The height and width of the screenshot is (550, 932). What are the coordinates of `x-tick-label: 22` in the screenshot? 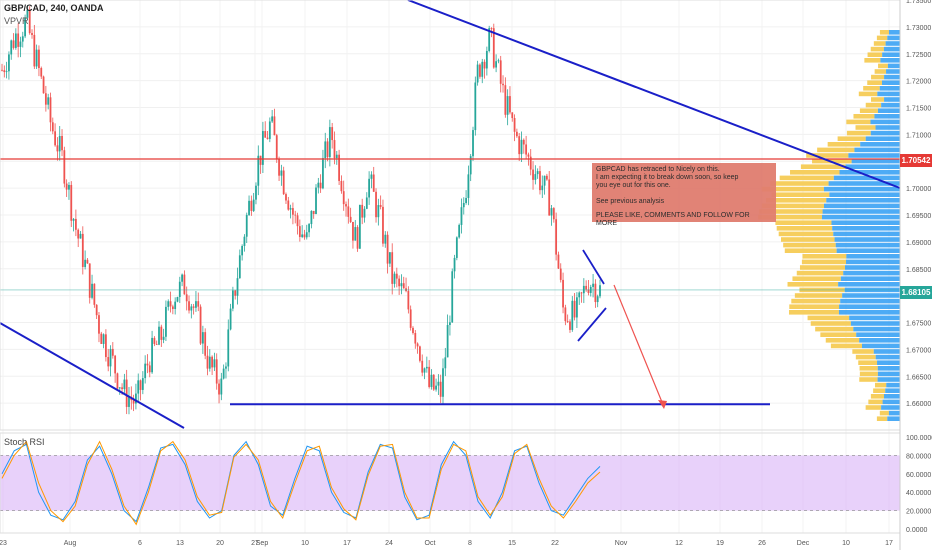 It's located at (555, 543).